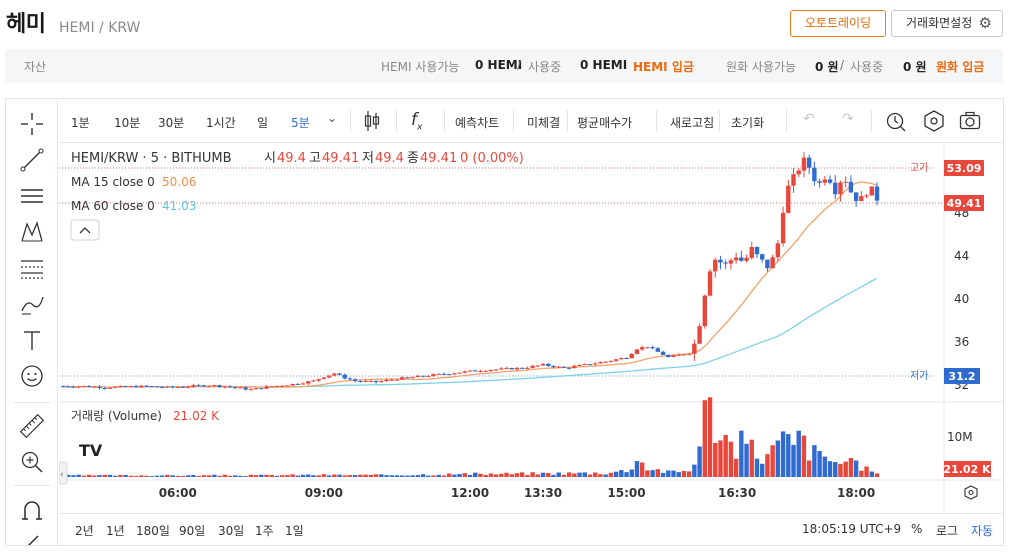 This screenshot has width=1010, height=554. What do you see at coordinates (32, 124) in the screenshot?
I see `crosshair-icon` at bounding box center [32, 124].